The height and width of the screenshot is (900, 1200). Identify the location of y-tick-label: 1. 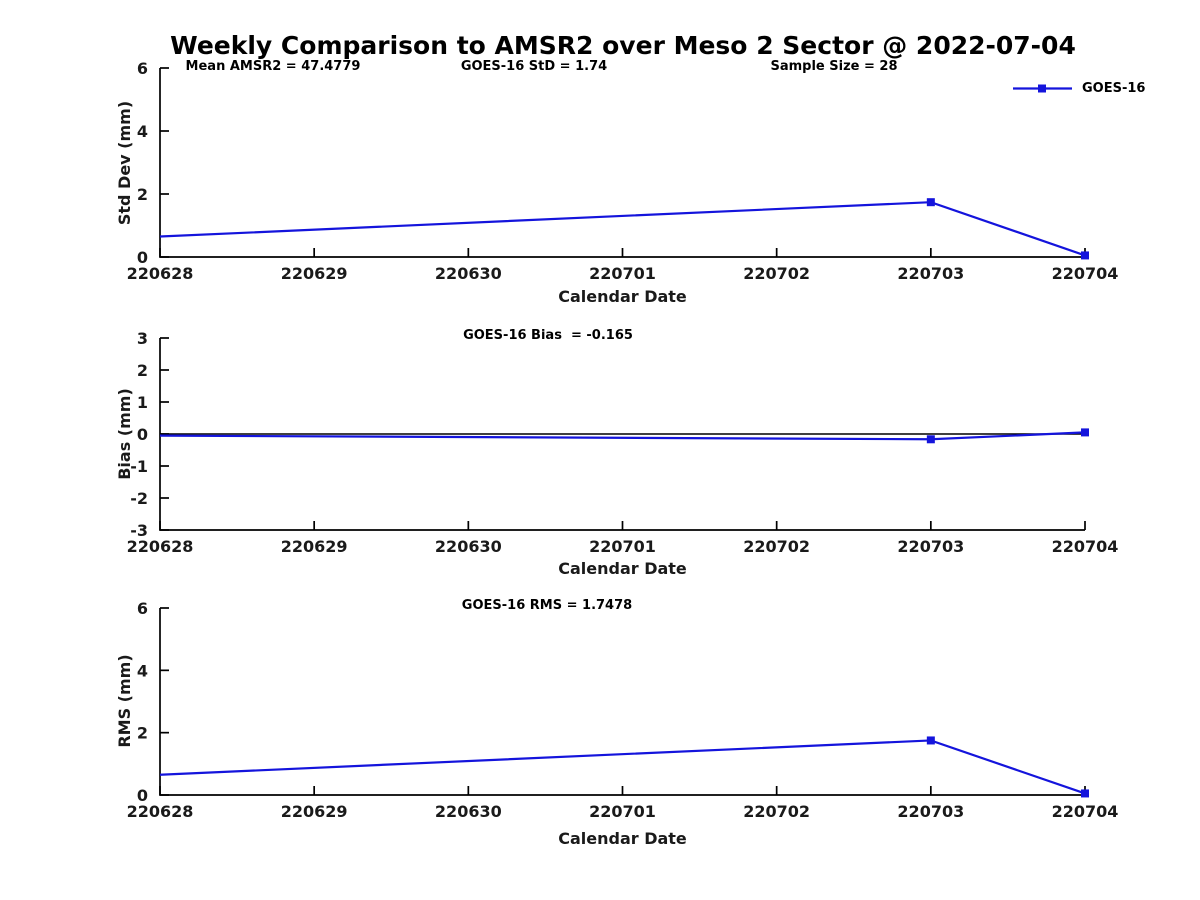
(142, 402).